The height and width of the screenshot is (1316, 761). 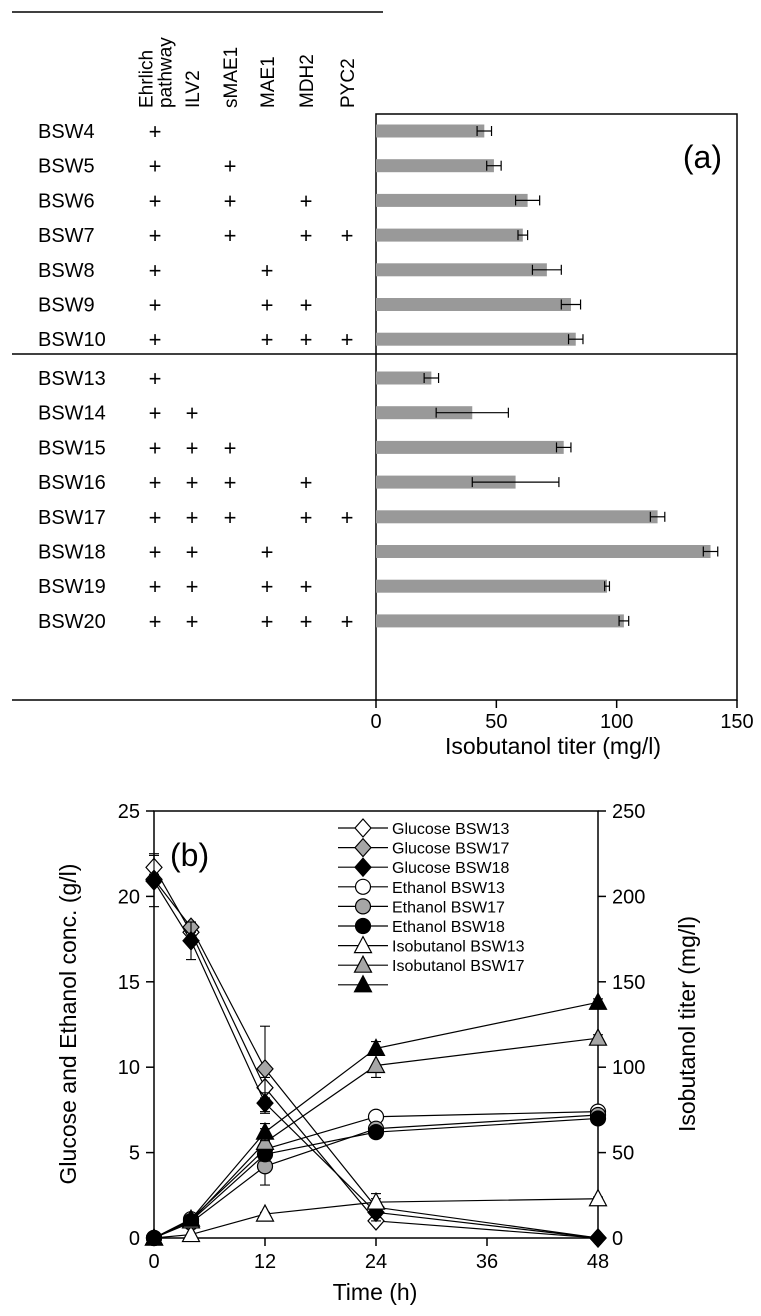 I want to click on legend-label: Isobutanol BSW17, so click(x=458, y=966).